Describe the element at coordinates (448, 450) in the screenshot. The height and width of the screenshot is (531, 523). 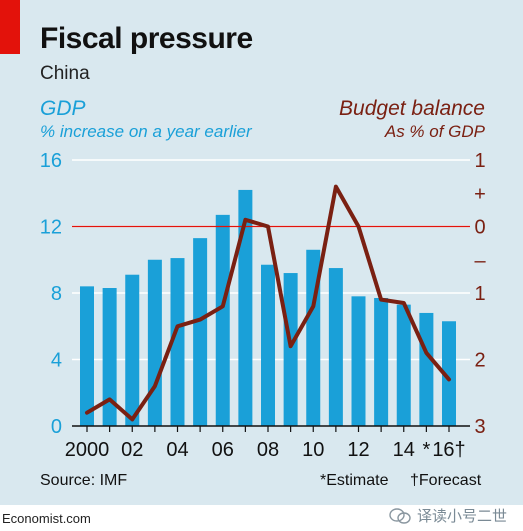
I see `x-tick-label: 16†` at that location.